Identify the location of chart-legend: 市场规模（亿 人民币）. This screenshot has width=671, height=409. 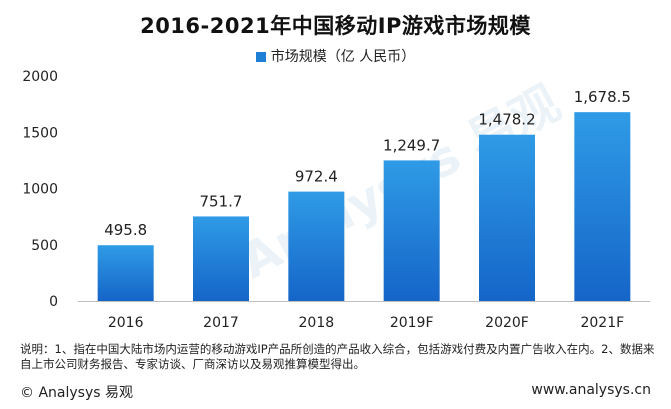
(335, 56).